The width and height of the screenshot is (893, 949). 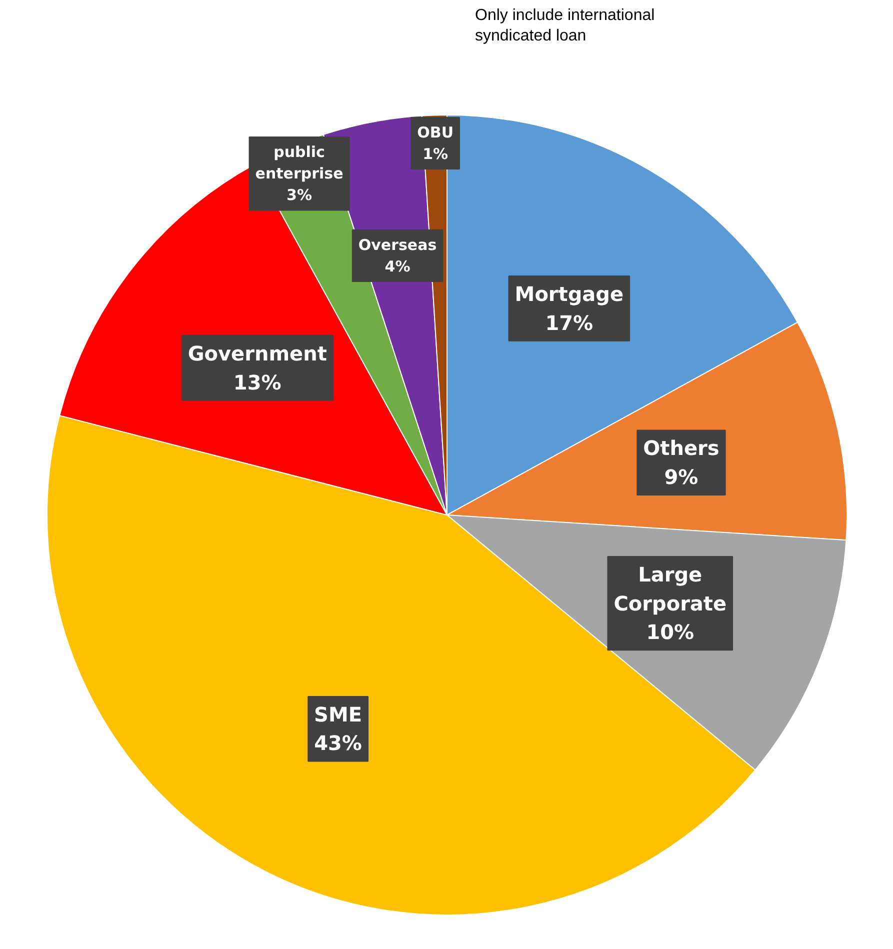 I want to click on slice-label: Large Corporate, so click(x=670, y=589).